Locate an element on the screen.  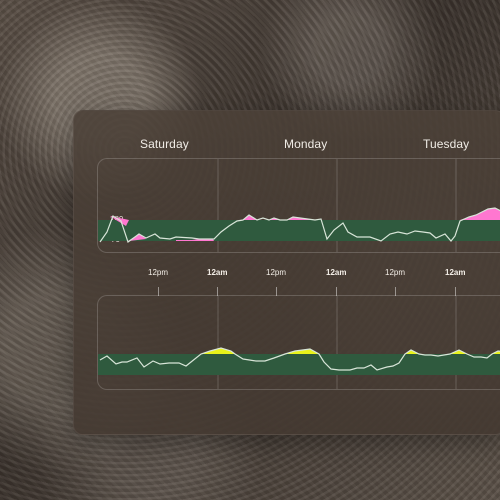
bottom-chart-target-band is located at coordinates (299, 364).